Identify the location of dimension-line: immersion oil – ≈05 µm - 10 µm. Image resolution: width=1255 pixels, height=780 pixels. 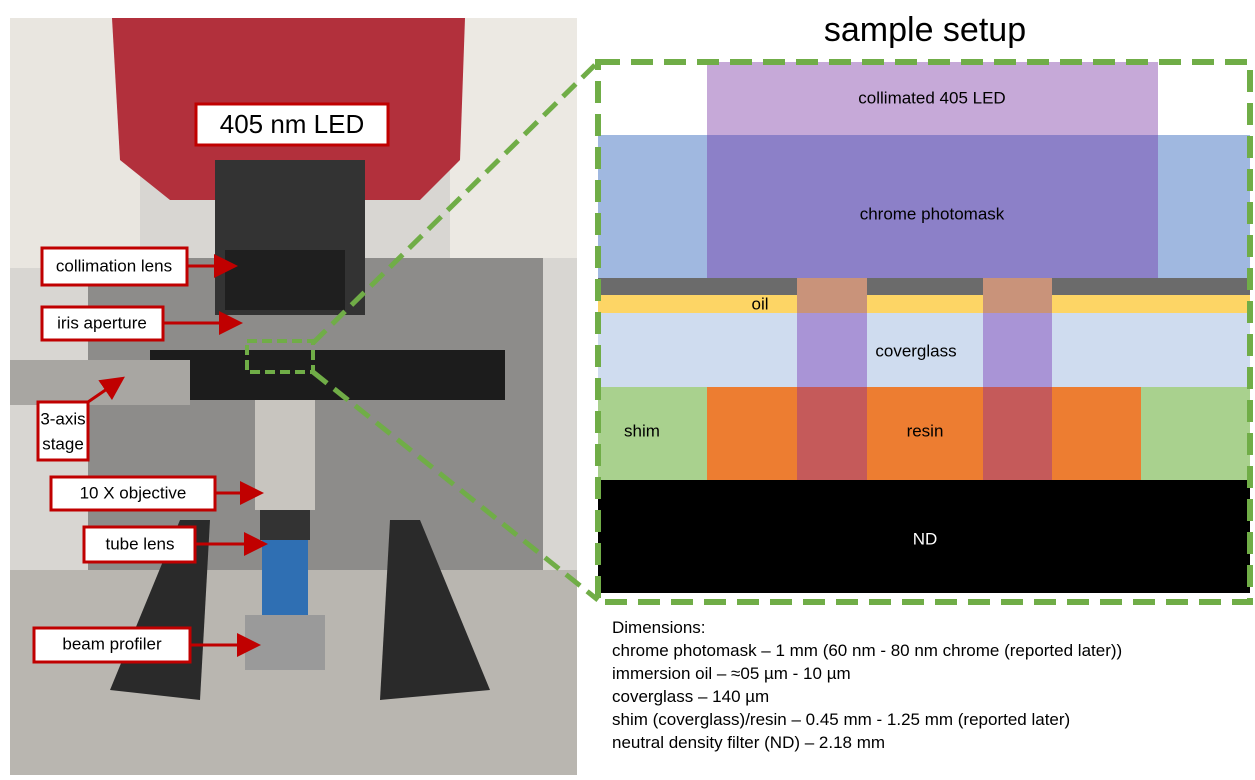
(731, 673).